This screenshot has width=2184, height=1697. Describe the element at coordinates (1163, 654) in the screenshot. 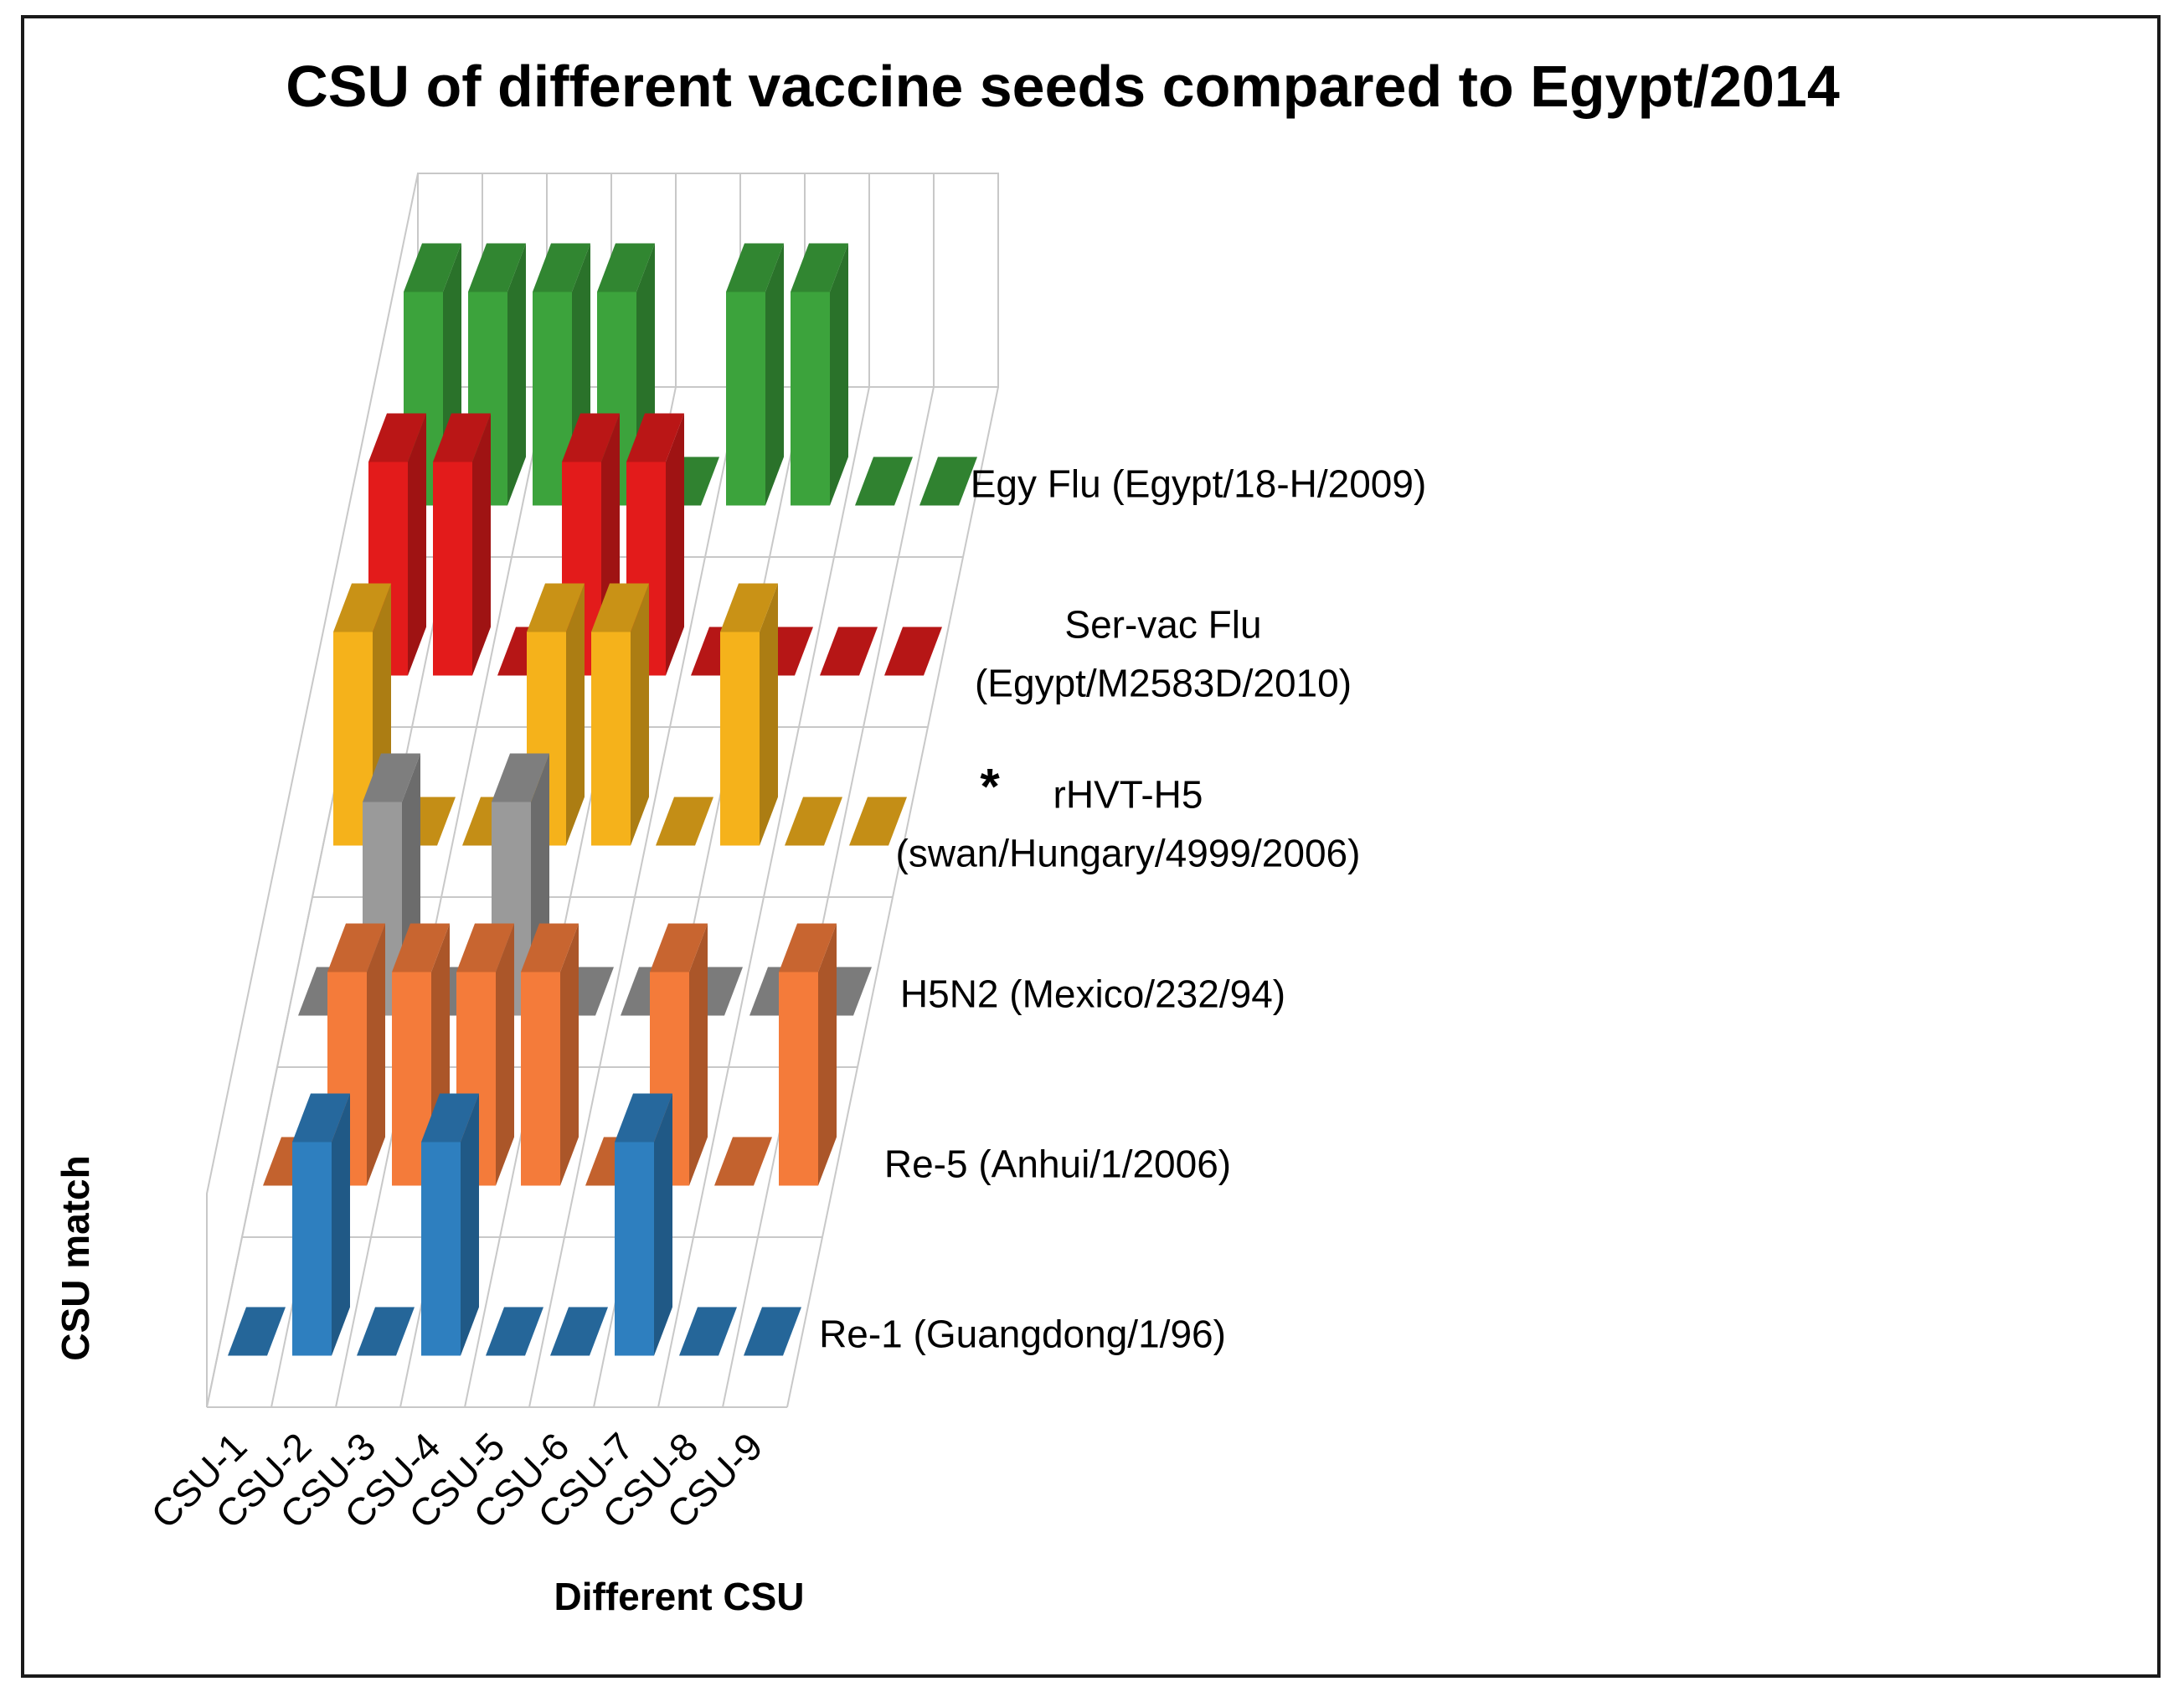

I see `series-label: Ser-vac Flu (Egypt/M2583D/2010)` at that location.